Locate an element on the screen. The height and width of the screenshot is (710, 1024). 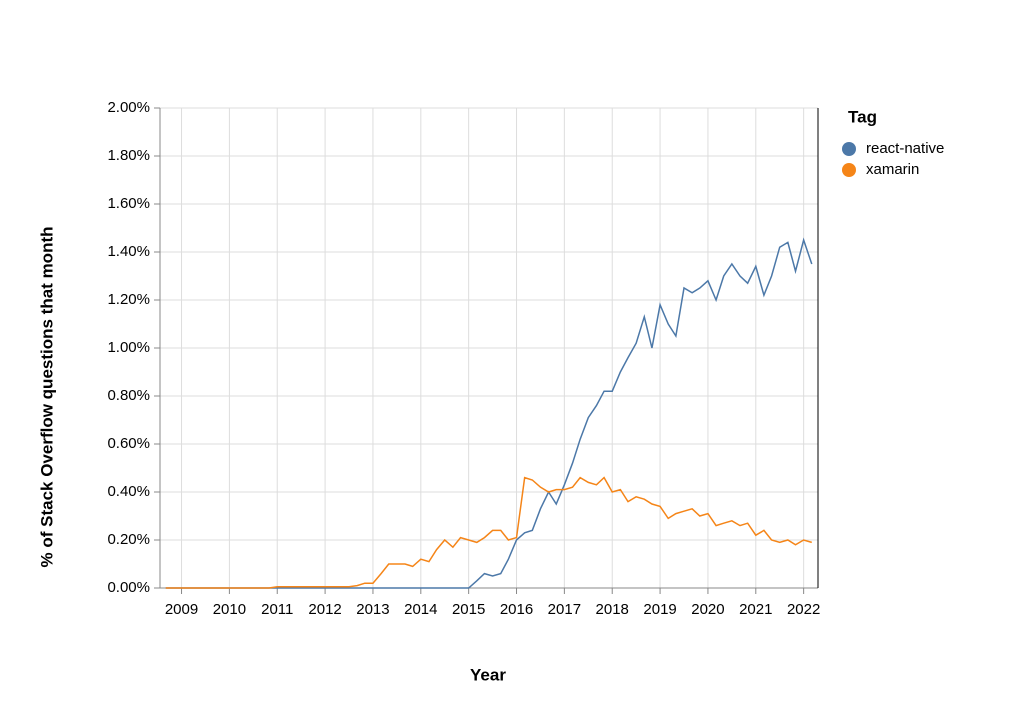
x-tick-label: 2017 is located at coordinates (564, 609).